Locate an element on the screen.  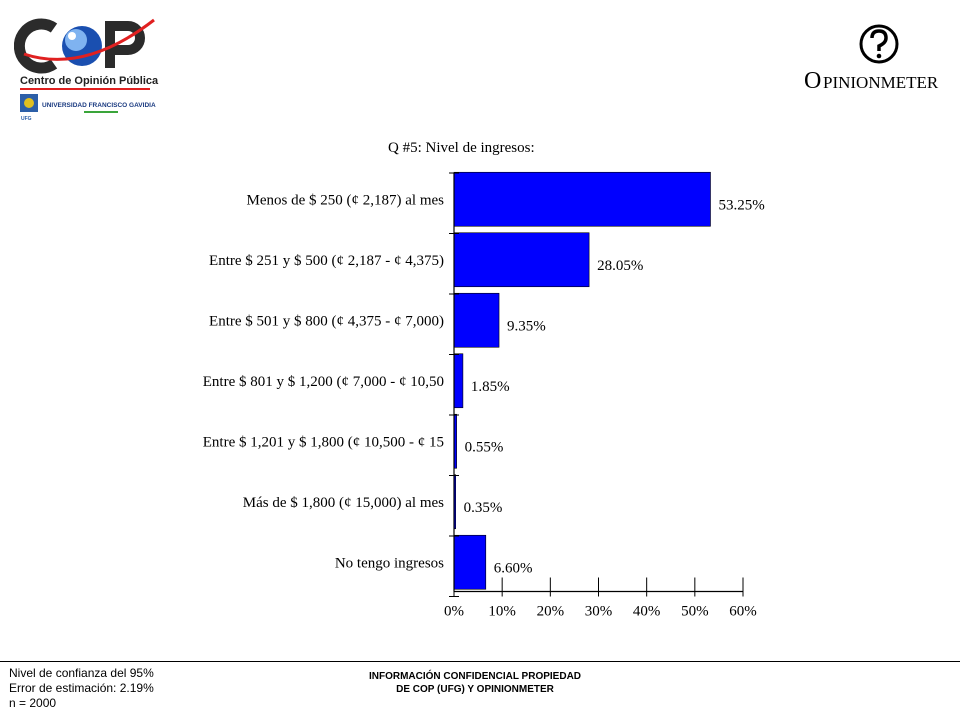
data-label-0: 53.25% is located at coordinates (741, 205).